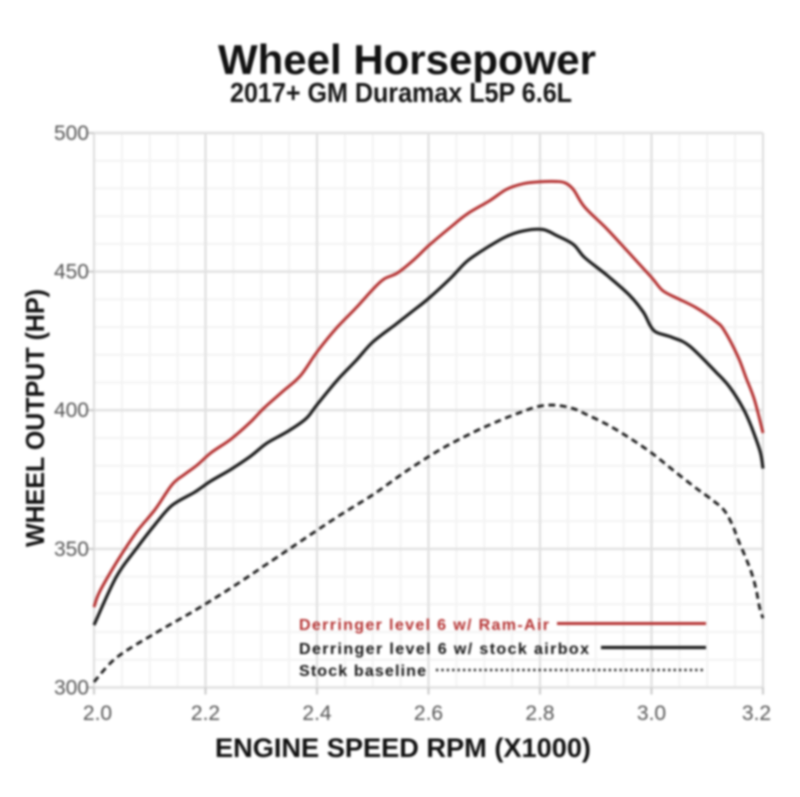 This screenshot has height=797, width=800. What do you see at coordinates (205, 713) in the screenshot?
I see `svg-text: 2.2` at bounding box center [205, 713].